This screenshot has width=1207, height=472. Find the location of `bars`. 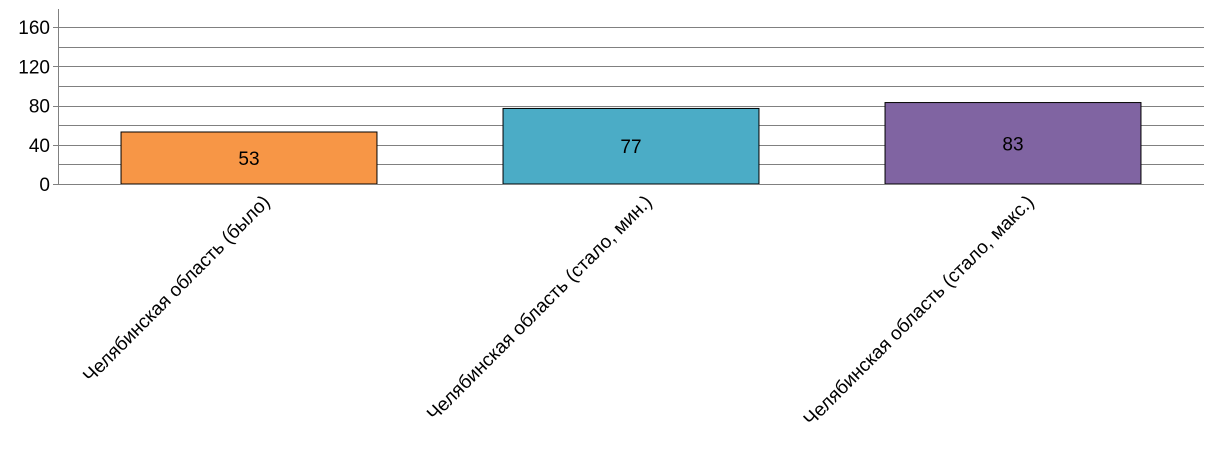

bars is located at coordinates (631, 143).